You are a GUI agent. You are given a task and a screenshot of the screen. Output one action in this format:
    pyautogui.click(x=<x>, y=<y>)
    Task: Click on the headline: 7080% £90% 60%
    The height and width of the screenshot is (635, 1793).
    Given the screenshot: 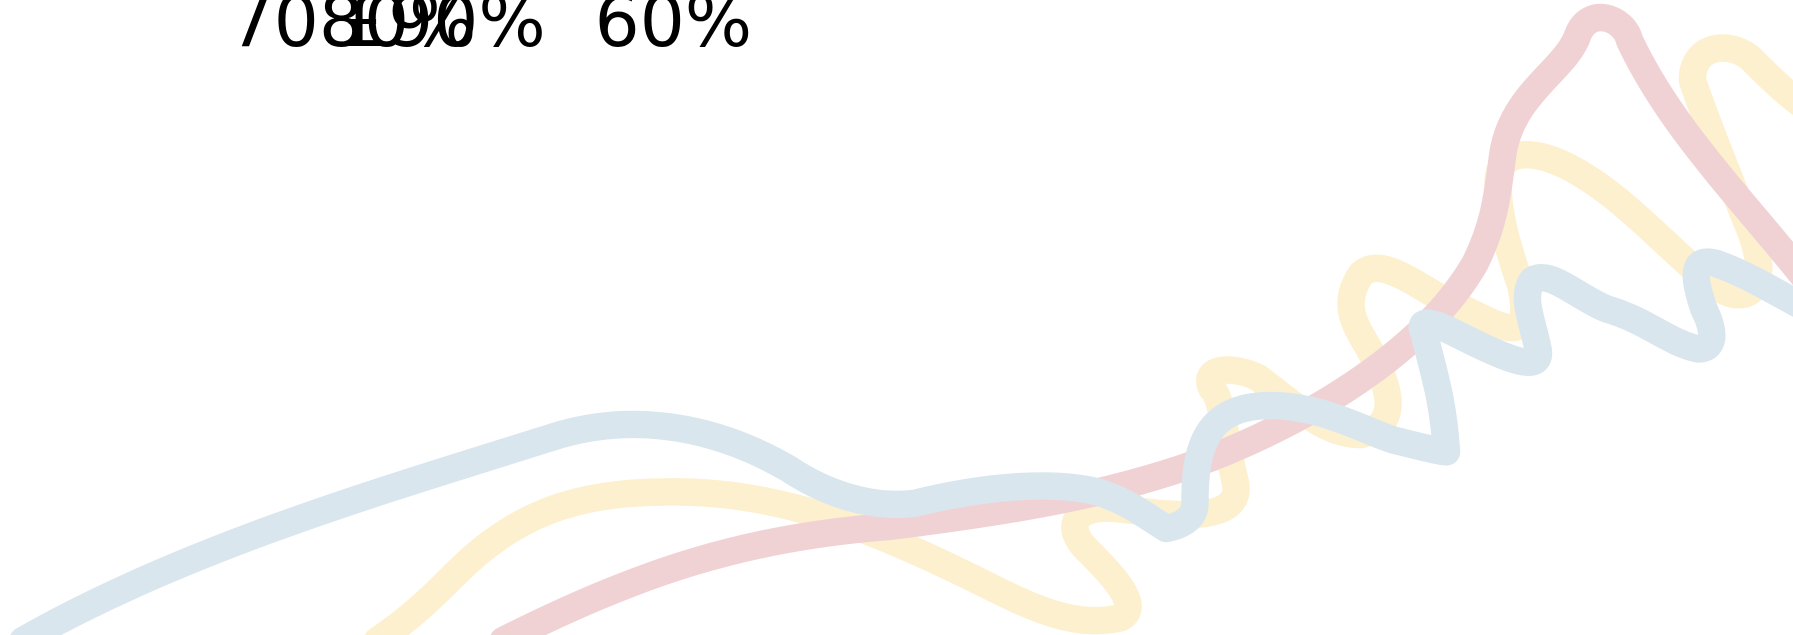 What is the action you would take?
    pyautogui.click(x=490, y=31)
    